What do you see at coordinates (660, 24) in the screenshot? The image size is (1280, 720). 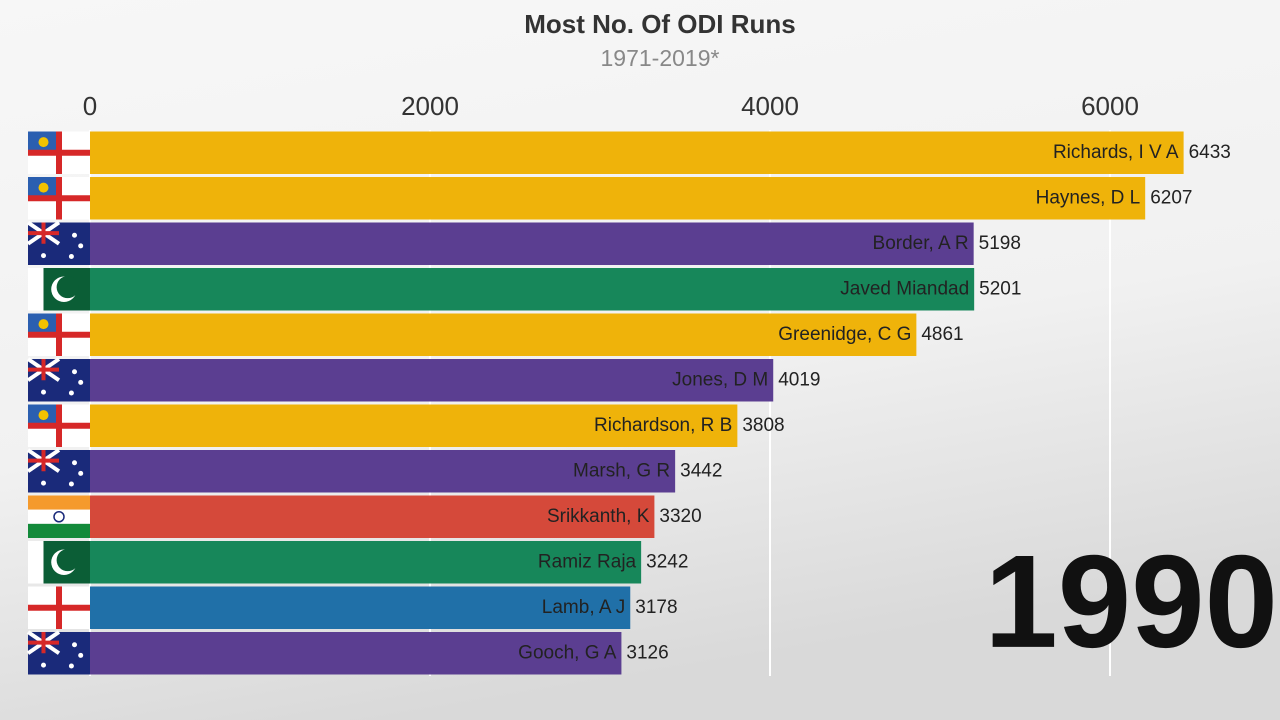 I see `chart-title: Most No. Of ODI Runs` at bounding box center [660, 24].